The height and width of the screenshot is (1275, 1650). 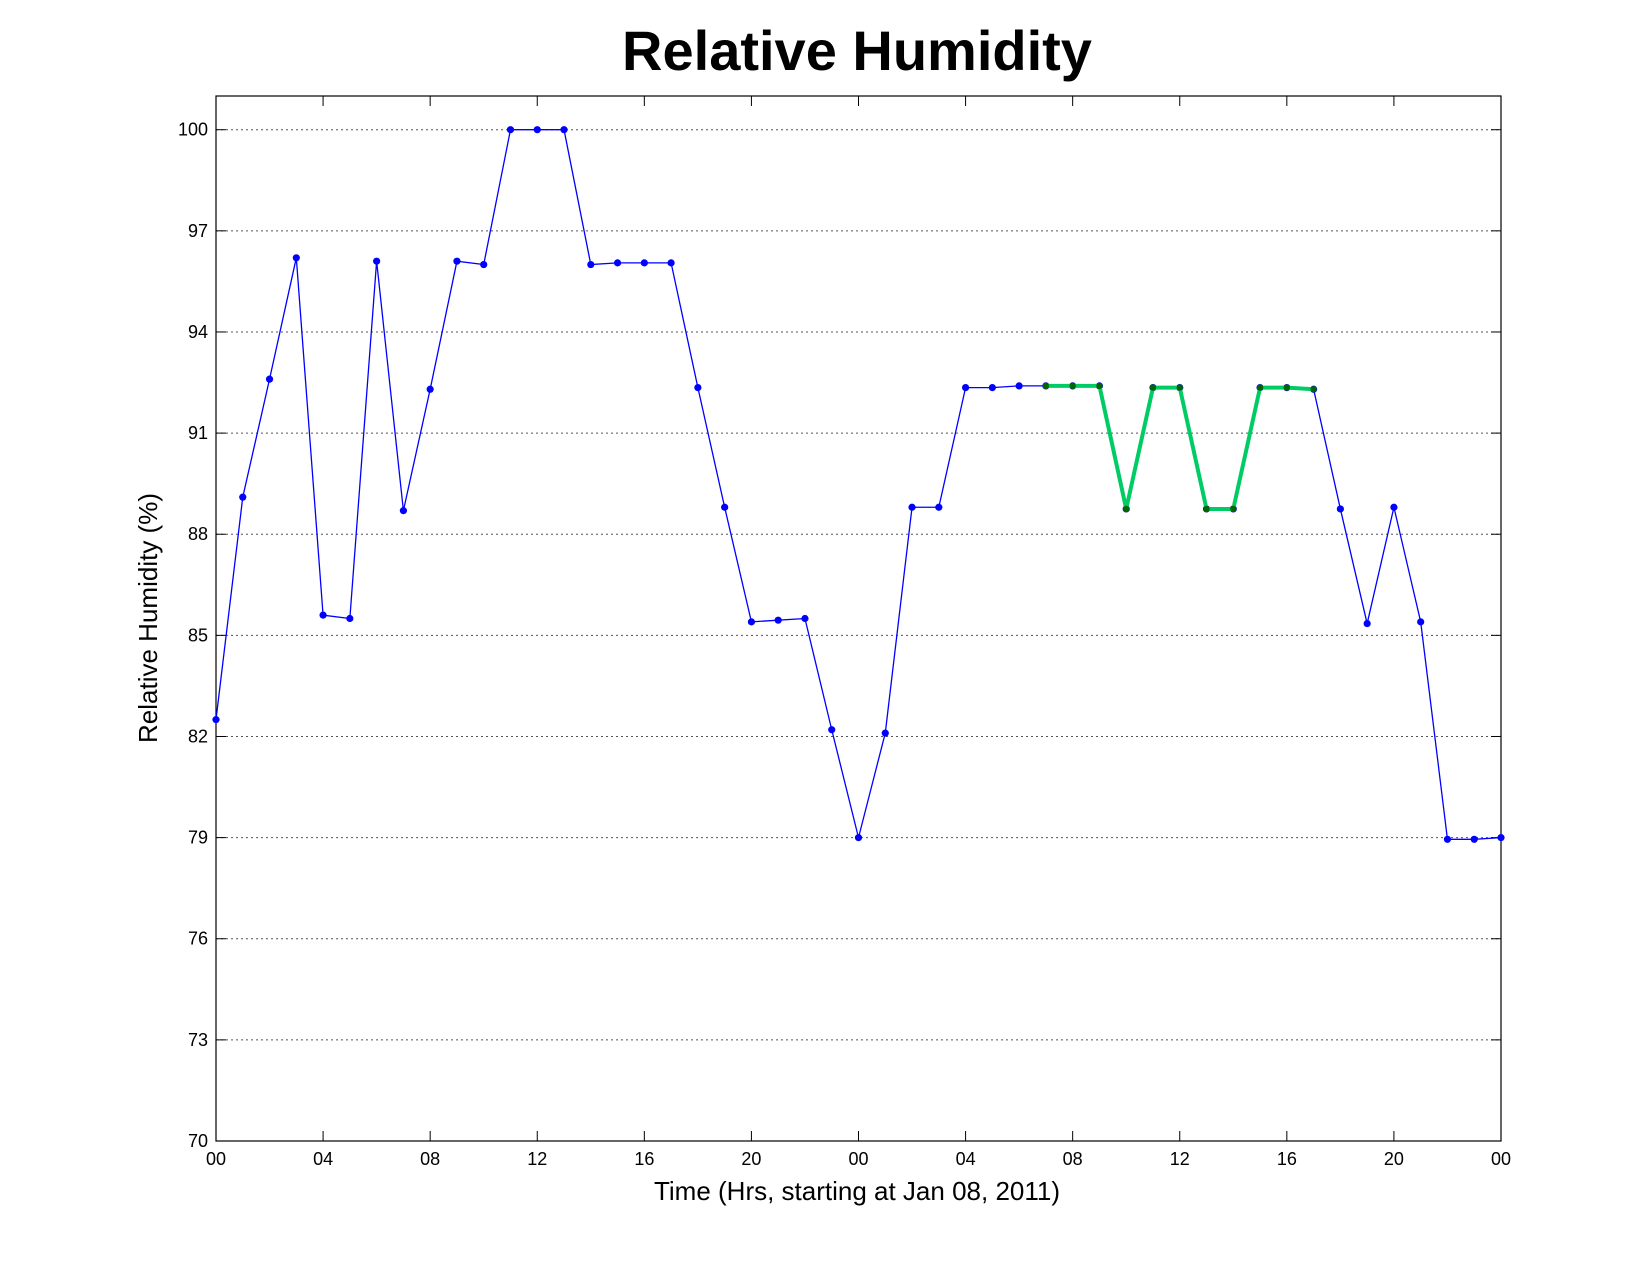 What do you see at coordinates (148, 618) in the screenshot?
I see `y-axis-label: Relative Humidity (%)` at bounding box center [148, 618].